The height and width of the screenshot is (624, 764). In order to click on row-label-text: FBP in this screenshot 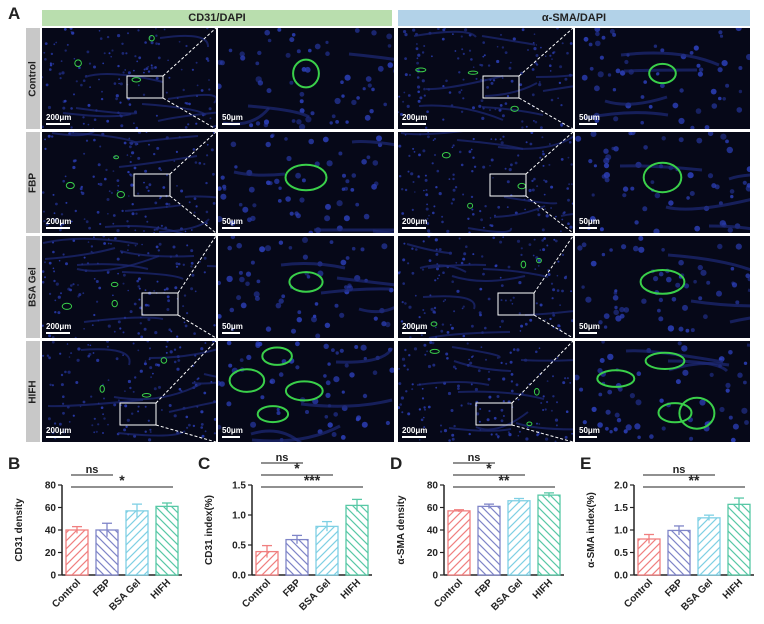, I will do `click(33, 182)`.